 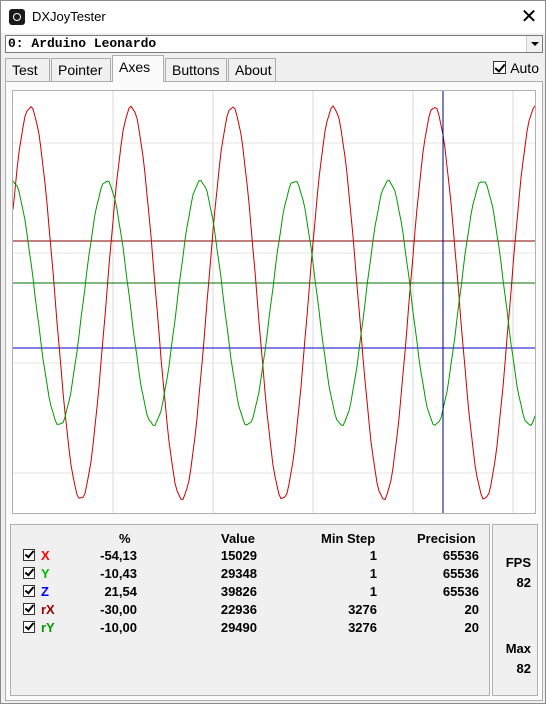 I want to click on axis-row-y: Y -10,43 29348 1 65536, so click(x=250, y=574).